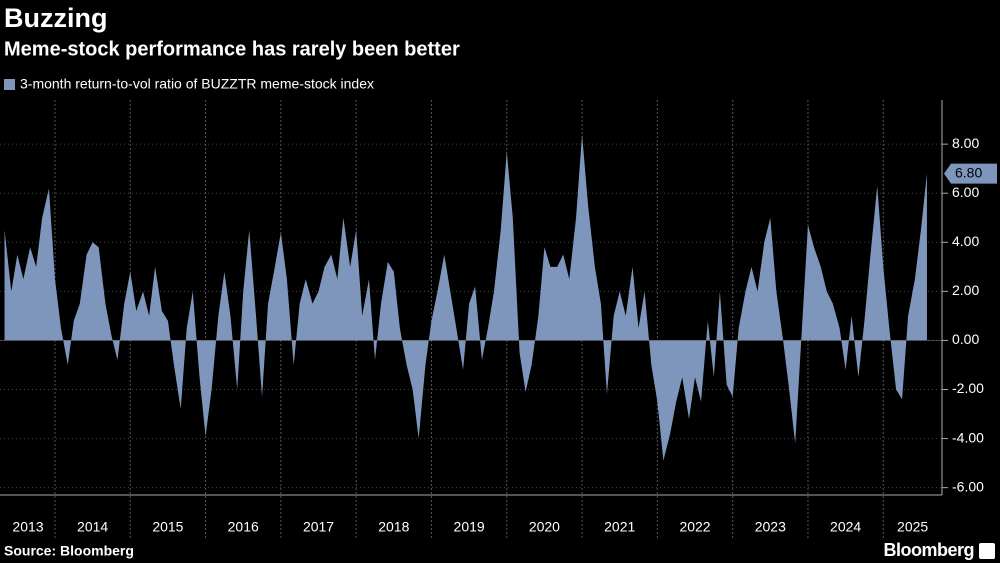 The width and height of the screenshot is (1000, 563). I want to click on last-value-label: 6.80, so click(968, 172).